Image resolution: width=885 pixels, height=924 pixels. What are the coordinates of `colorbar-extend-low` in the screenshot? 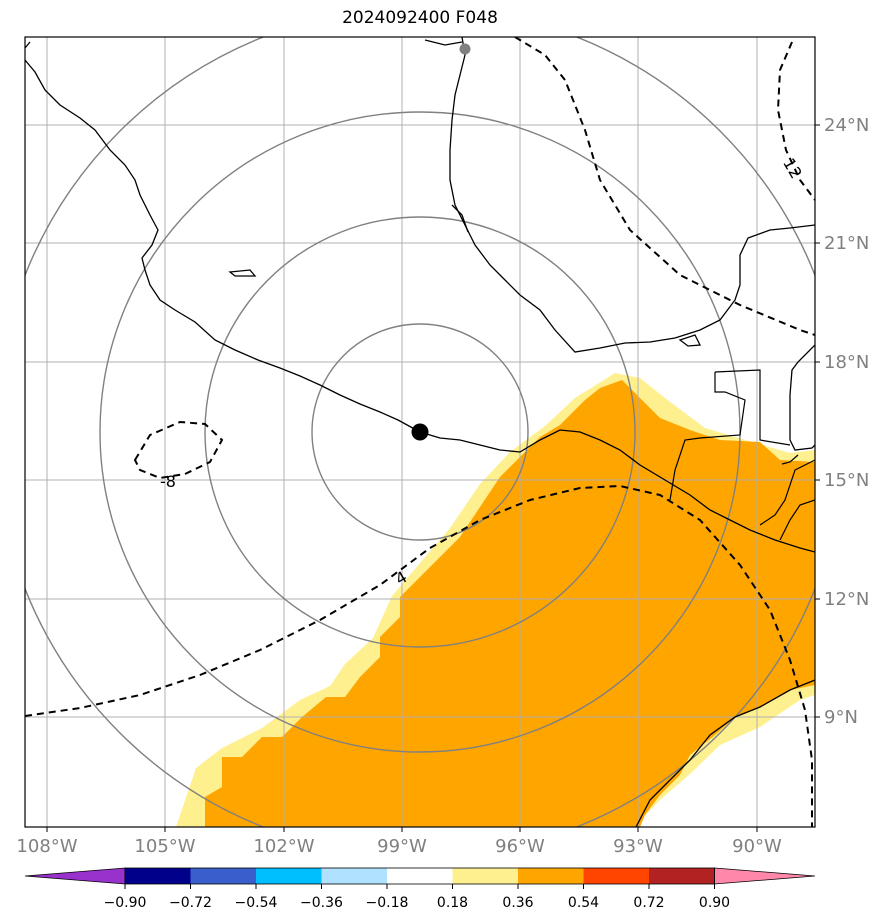 It's located at (75, 876).